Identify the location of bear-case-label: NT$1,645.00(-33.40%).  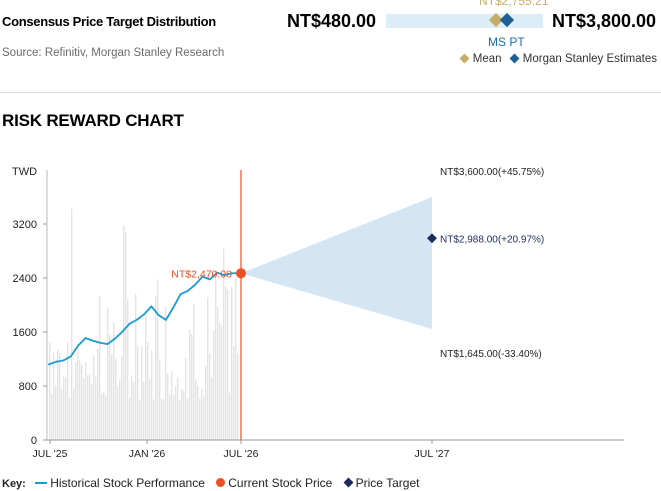
(491, 354).